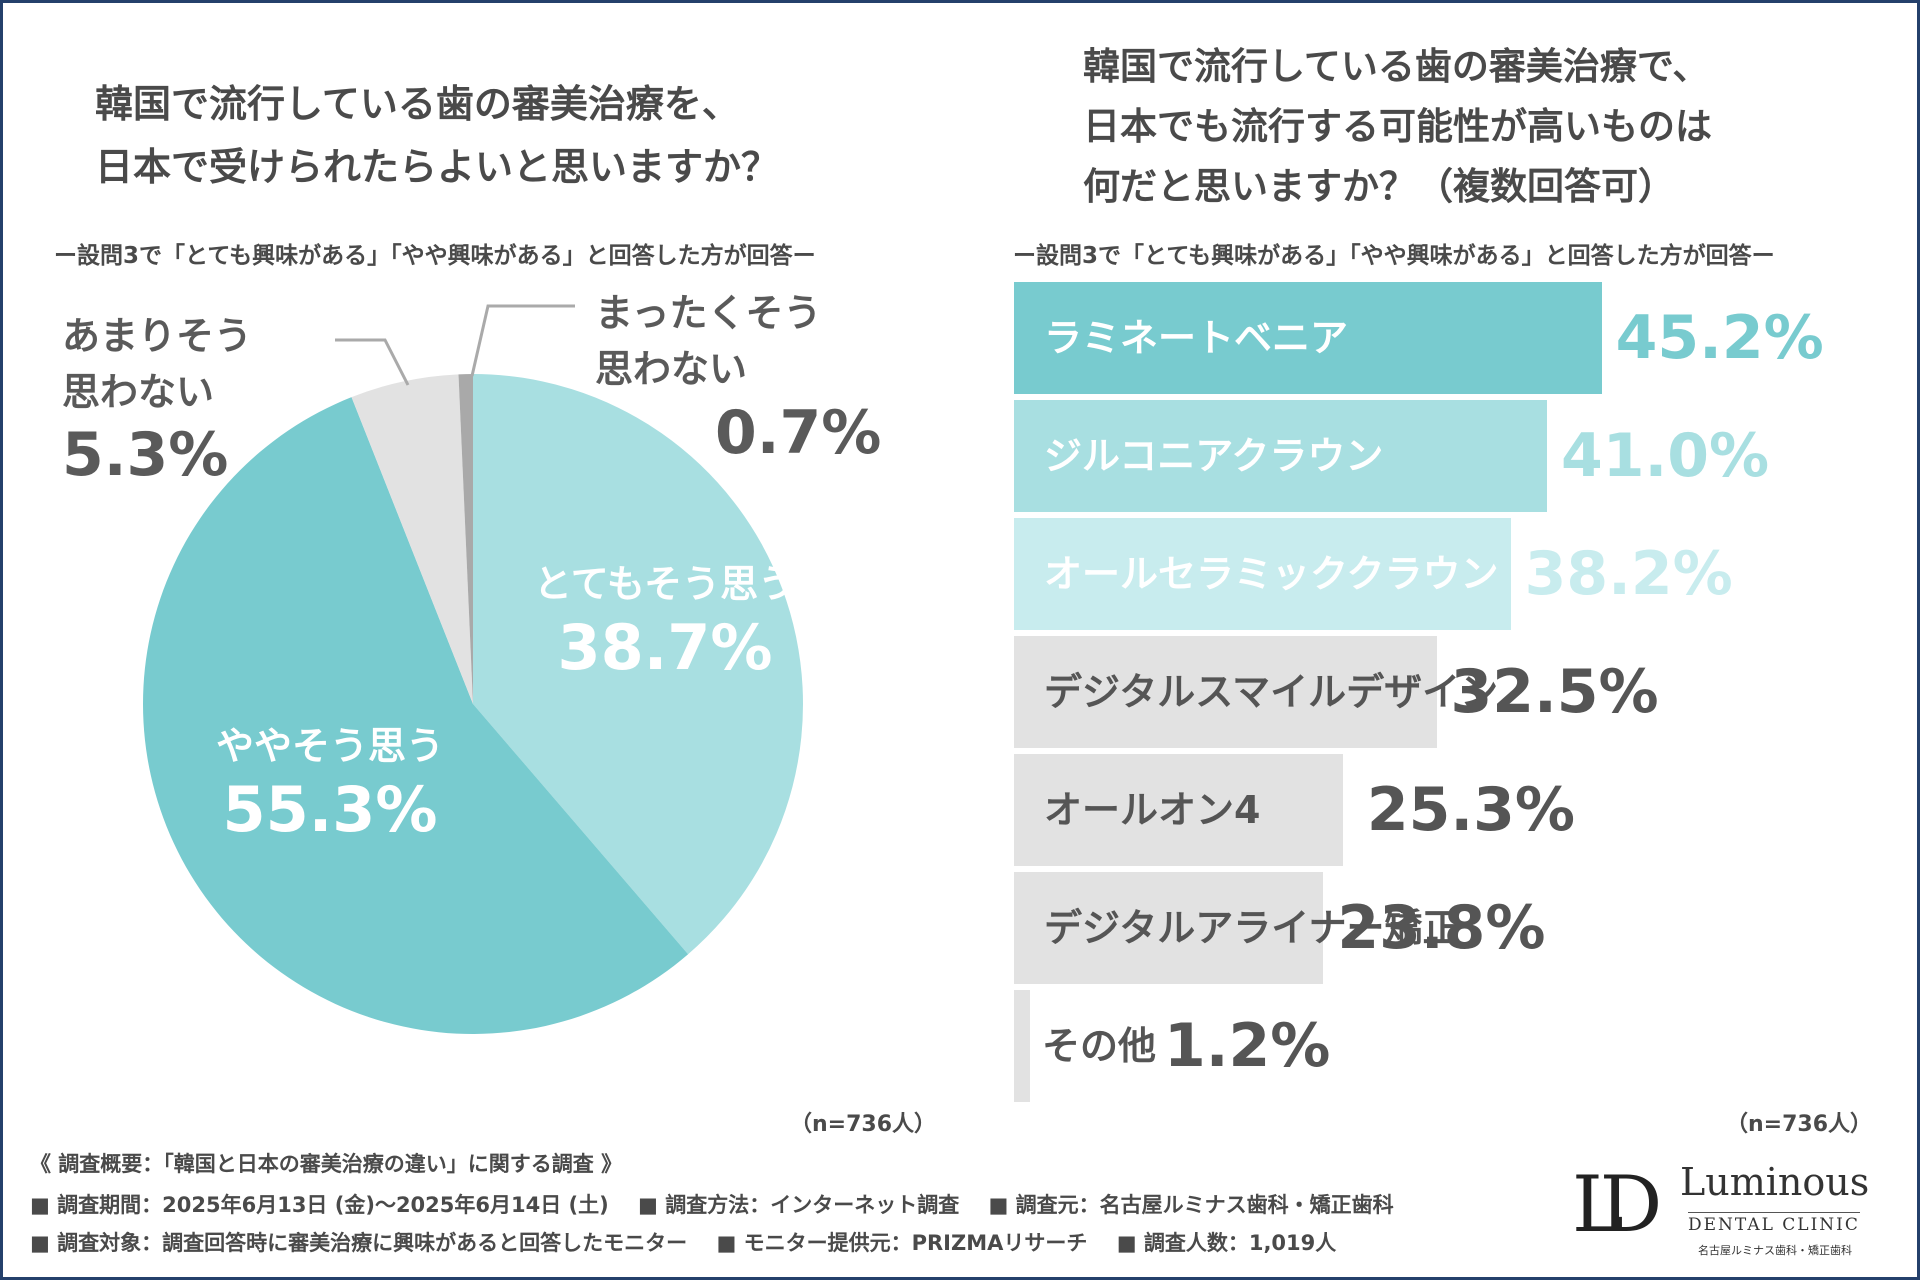 The image size is (1920, 1280). I want to click on bar-value-label: 1.2%, so click(1247, 1046).